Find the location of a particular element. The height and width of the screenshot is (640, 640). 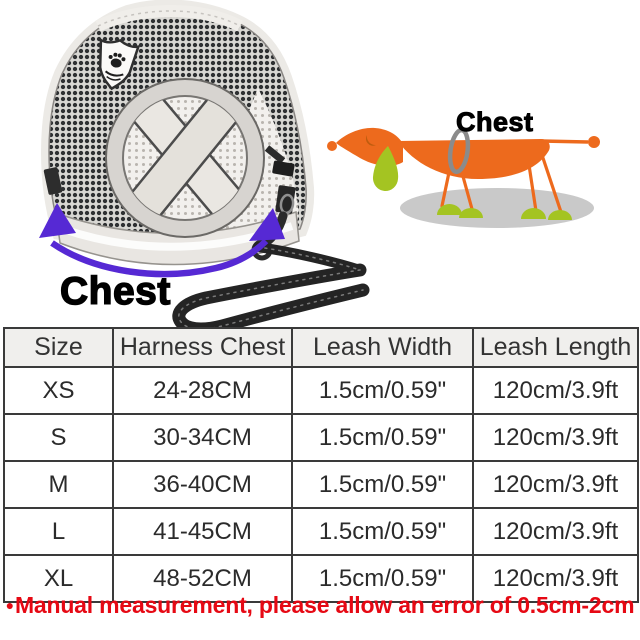

cell-harness-chest: 36-40CM is located at coordinates (202, 484).